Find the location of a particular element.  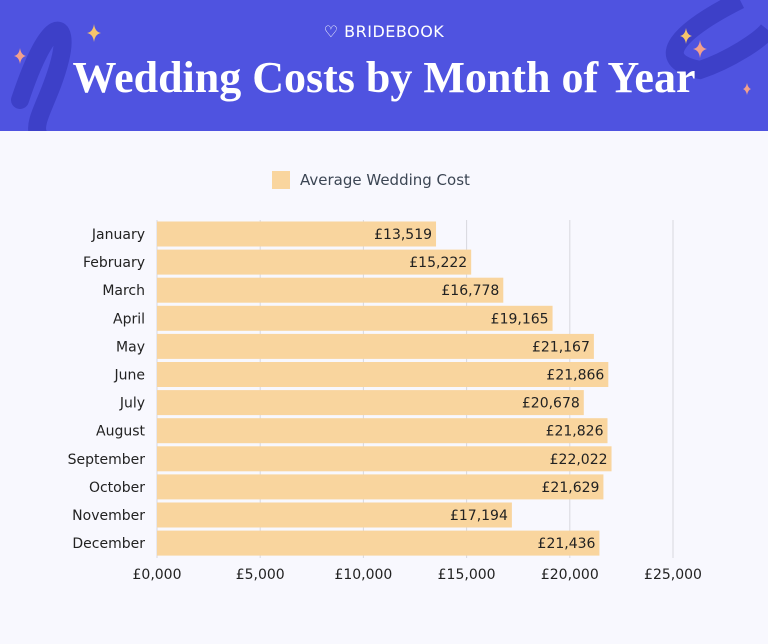

legend-swatch is located at coordinates (281, 180).